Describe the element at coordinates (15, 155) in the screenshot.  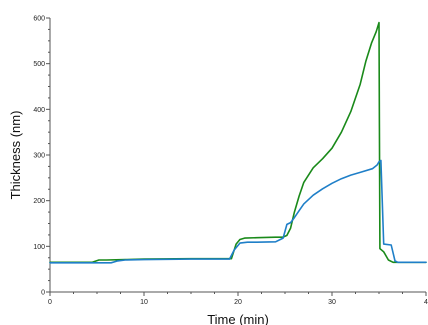
I see `y-axis-label: Thickness (nm)` at that location.